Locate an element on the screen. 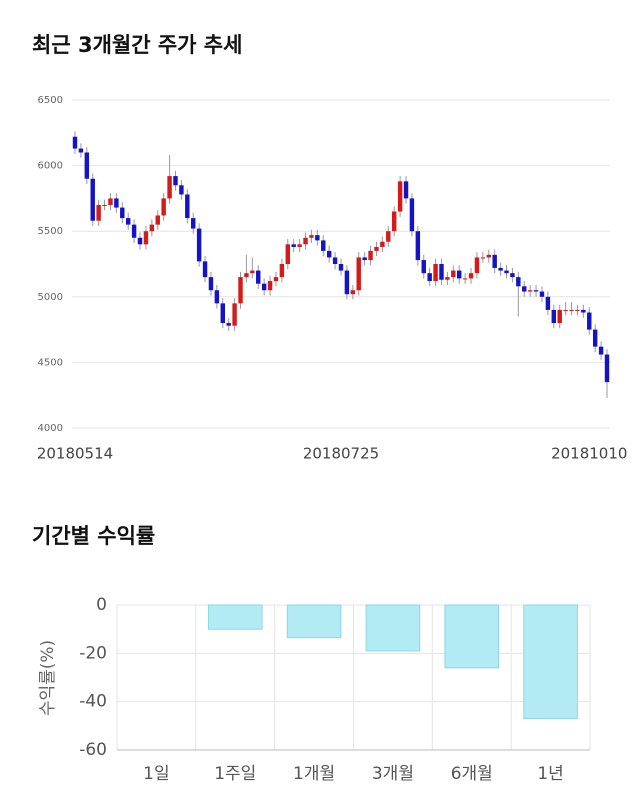  y-tick-label: 5000 is located at coordinates (50, 297).